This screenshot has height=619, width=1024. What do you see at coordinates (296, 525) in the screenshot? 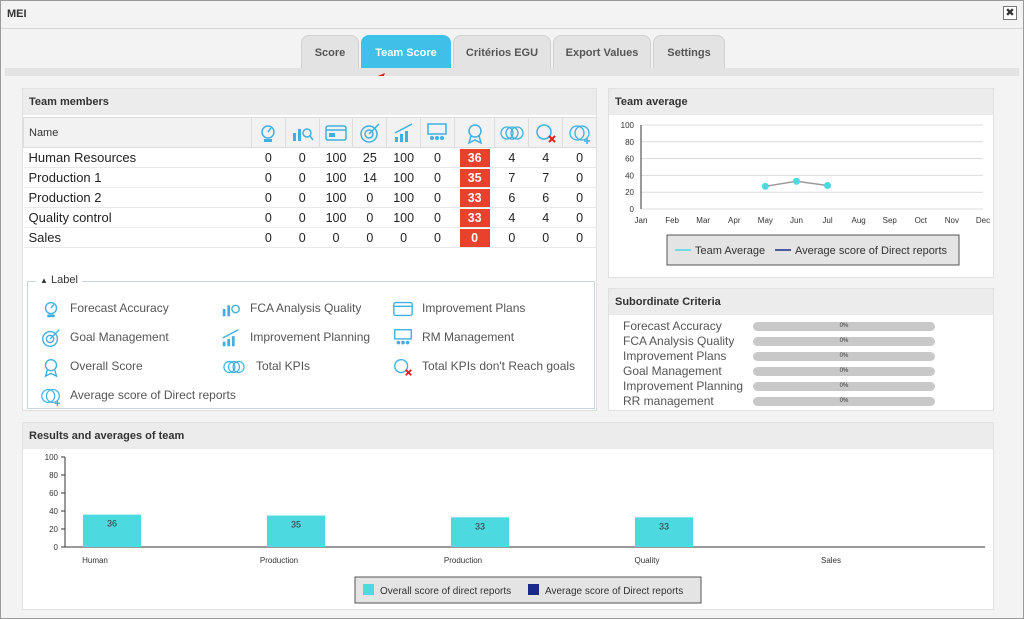
I see `bar-value-label: 35` at bounding box center [296, 525].